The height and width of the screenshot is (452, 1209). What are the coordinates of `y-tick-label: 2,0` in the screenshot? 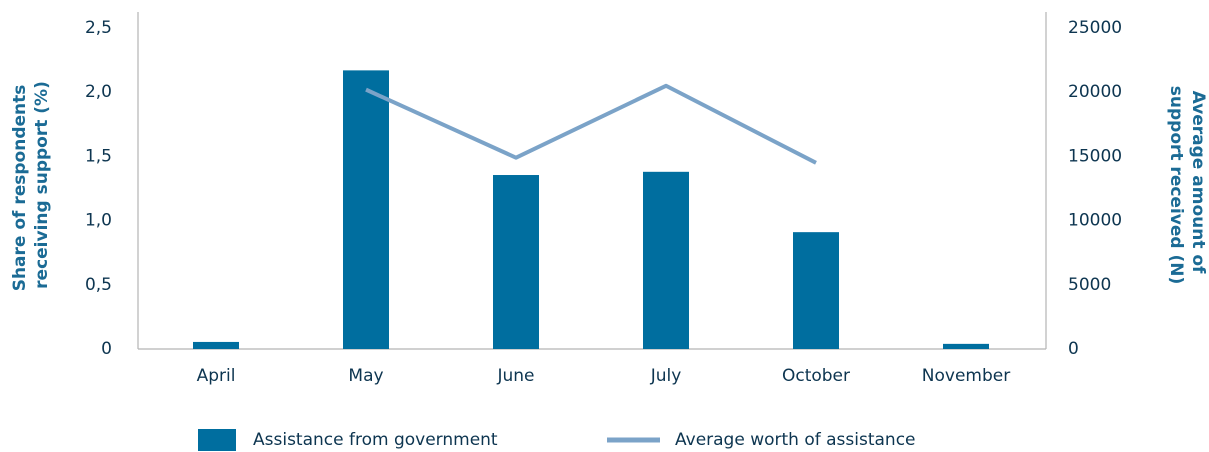 It's located at (98, 92).